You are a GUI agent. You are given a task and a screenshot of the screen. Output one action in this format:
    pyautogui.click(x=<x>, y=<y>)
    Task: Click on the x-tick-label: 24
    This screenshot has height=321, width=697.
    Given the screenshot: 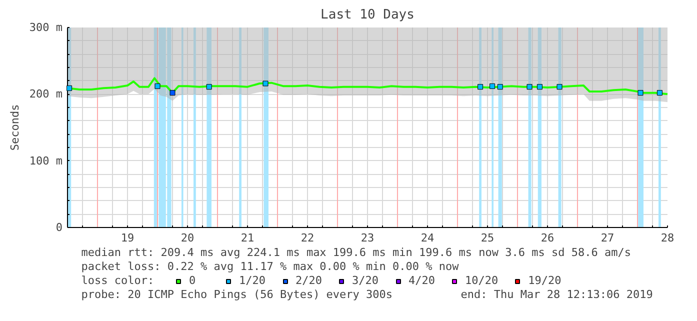 What is the action you would take?
    pyautogui.click(x=427, y=238)
    